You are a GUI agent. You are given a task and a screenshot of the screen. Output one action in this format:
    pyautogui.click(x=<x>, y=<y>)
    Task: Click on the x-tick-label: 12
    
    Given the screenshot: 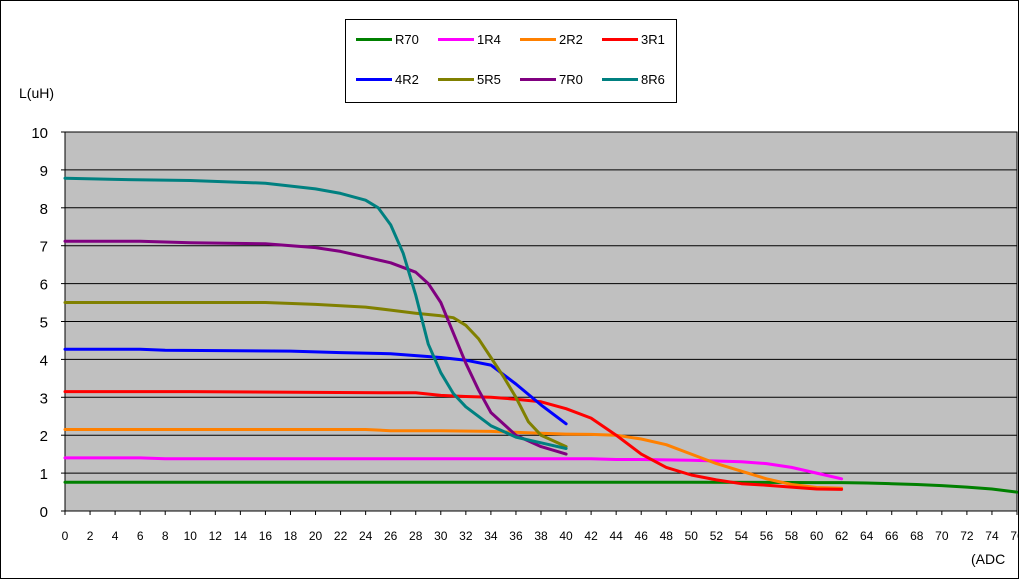 What is the action you would take?
    pyautogui.click(x=216, y=536)
    